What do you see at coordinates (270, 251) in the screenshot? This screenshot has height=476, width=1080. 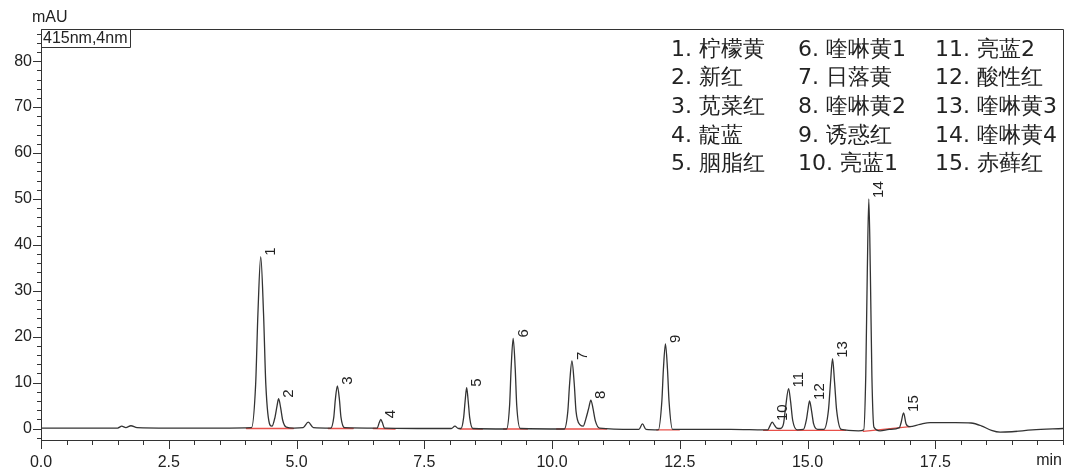 I see `annotation: 1` at bounding box center [270, 251].